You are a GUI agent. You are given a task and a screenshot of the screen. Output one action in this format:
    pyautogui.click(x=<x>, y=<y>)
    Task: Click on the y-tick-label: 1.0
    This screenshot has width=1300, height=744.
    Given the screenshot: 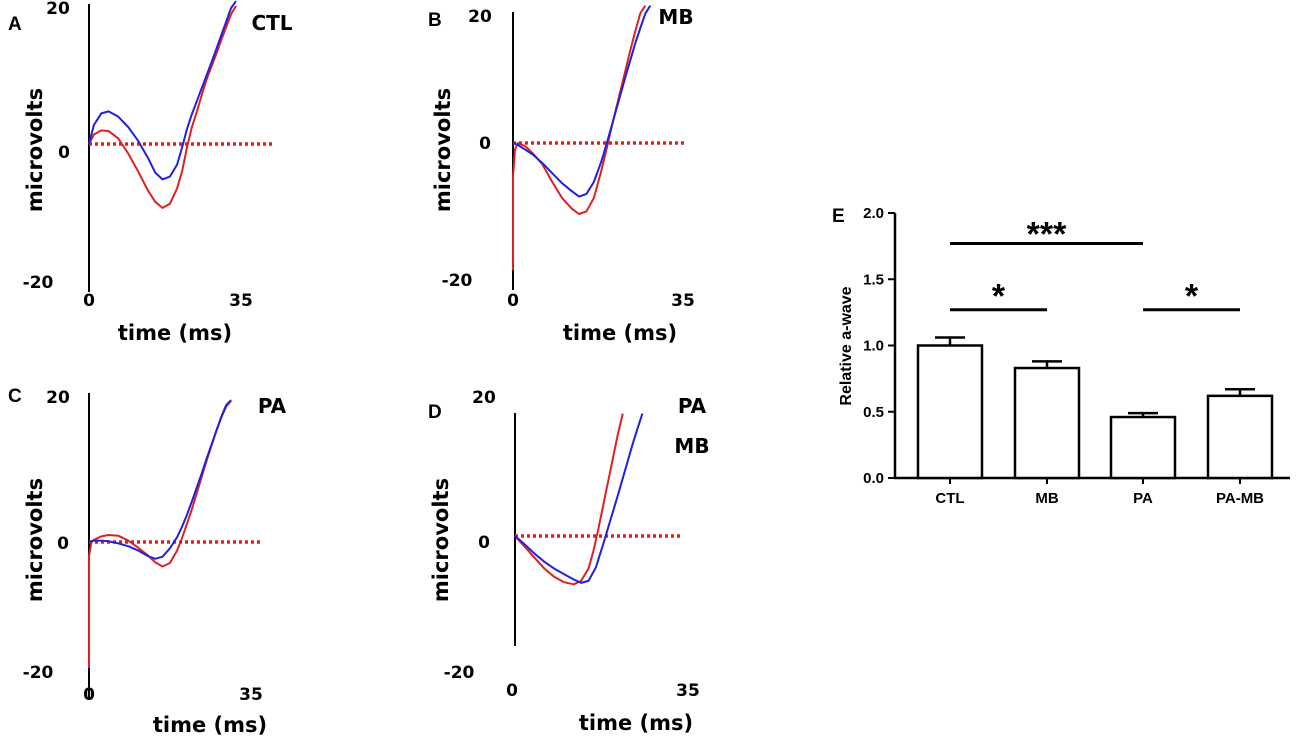 What is the action you would take?
    pyautogui.click(x=873, y=346)
    